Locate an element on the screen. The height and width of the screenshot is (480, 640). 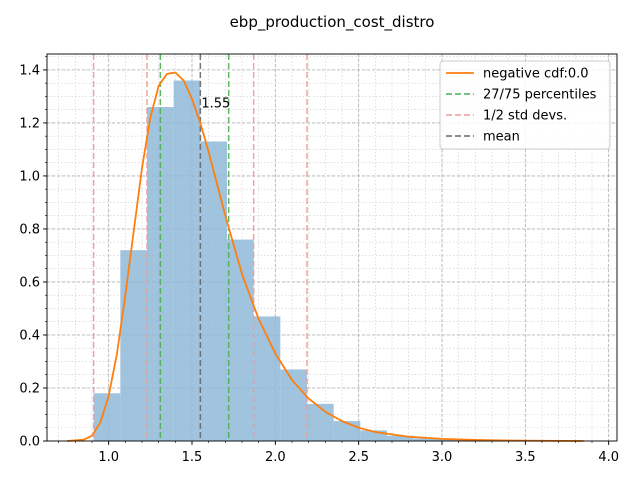
legend-label: 27/75 percentiles is located at coordinates (540, 95).